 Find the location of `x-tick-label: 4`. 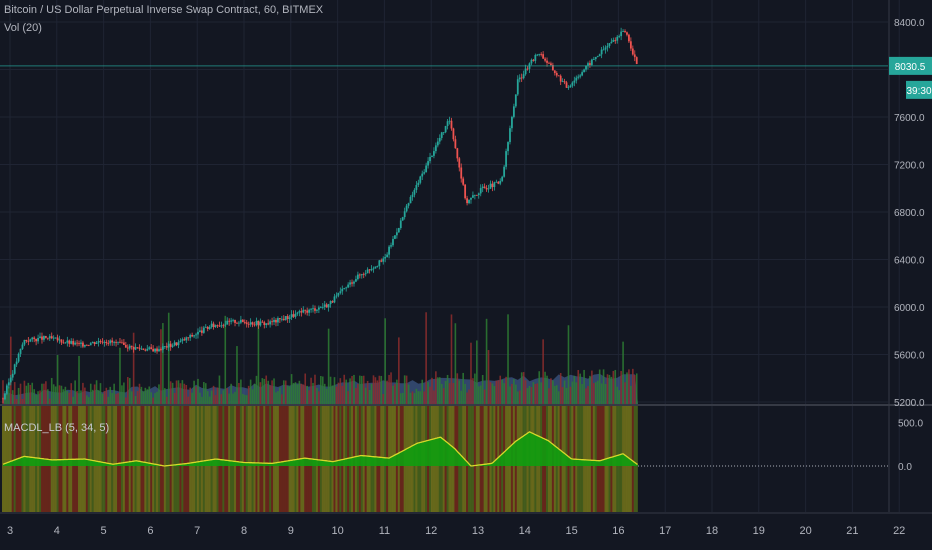

x-tick-label: 4 is located at coordinates (57, 531).